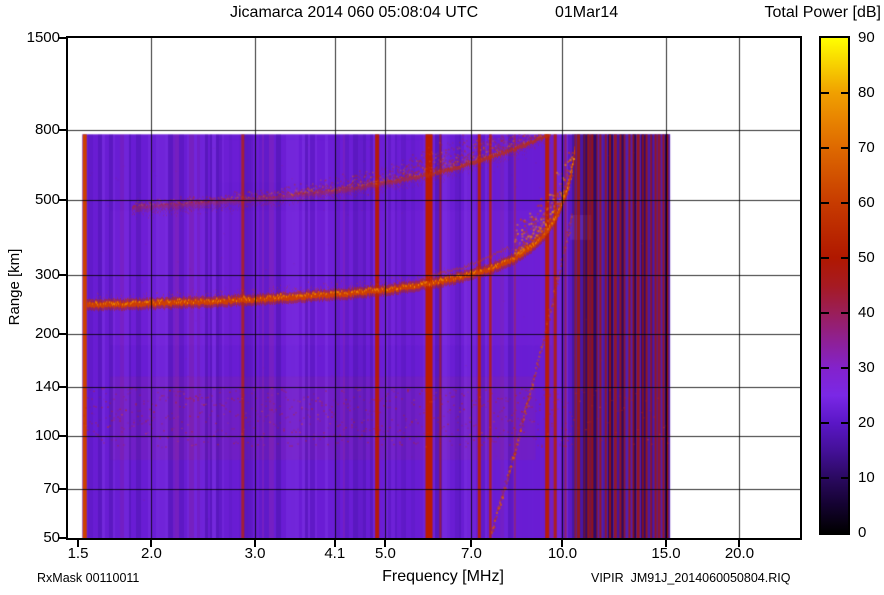 This screenshot has width=884, height=595. What do you see at coordinates (47, 199) in the screenshot?
I see `y-tick-label: 500` at bounding box center [47, 199].